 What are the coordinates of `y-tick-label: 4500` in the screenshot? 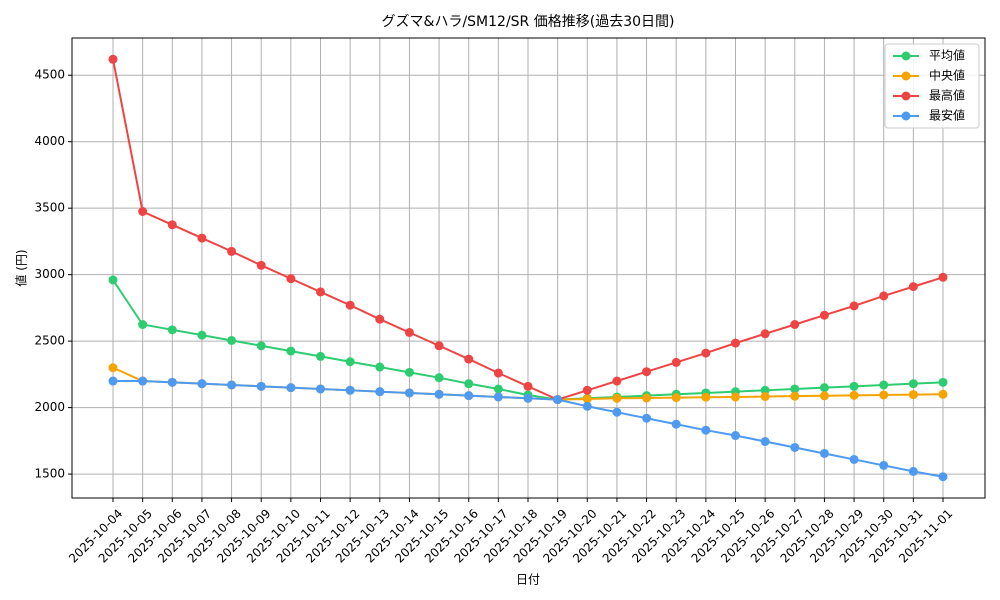 It's located at (49, 75).